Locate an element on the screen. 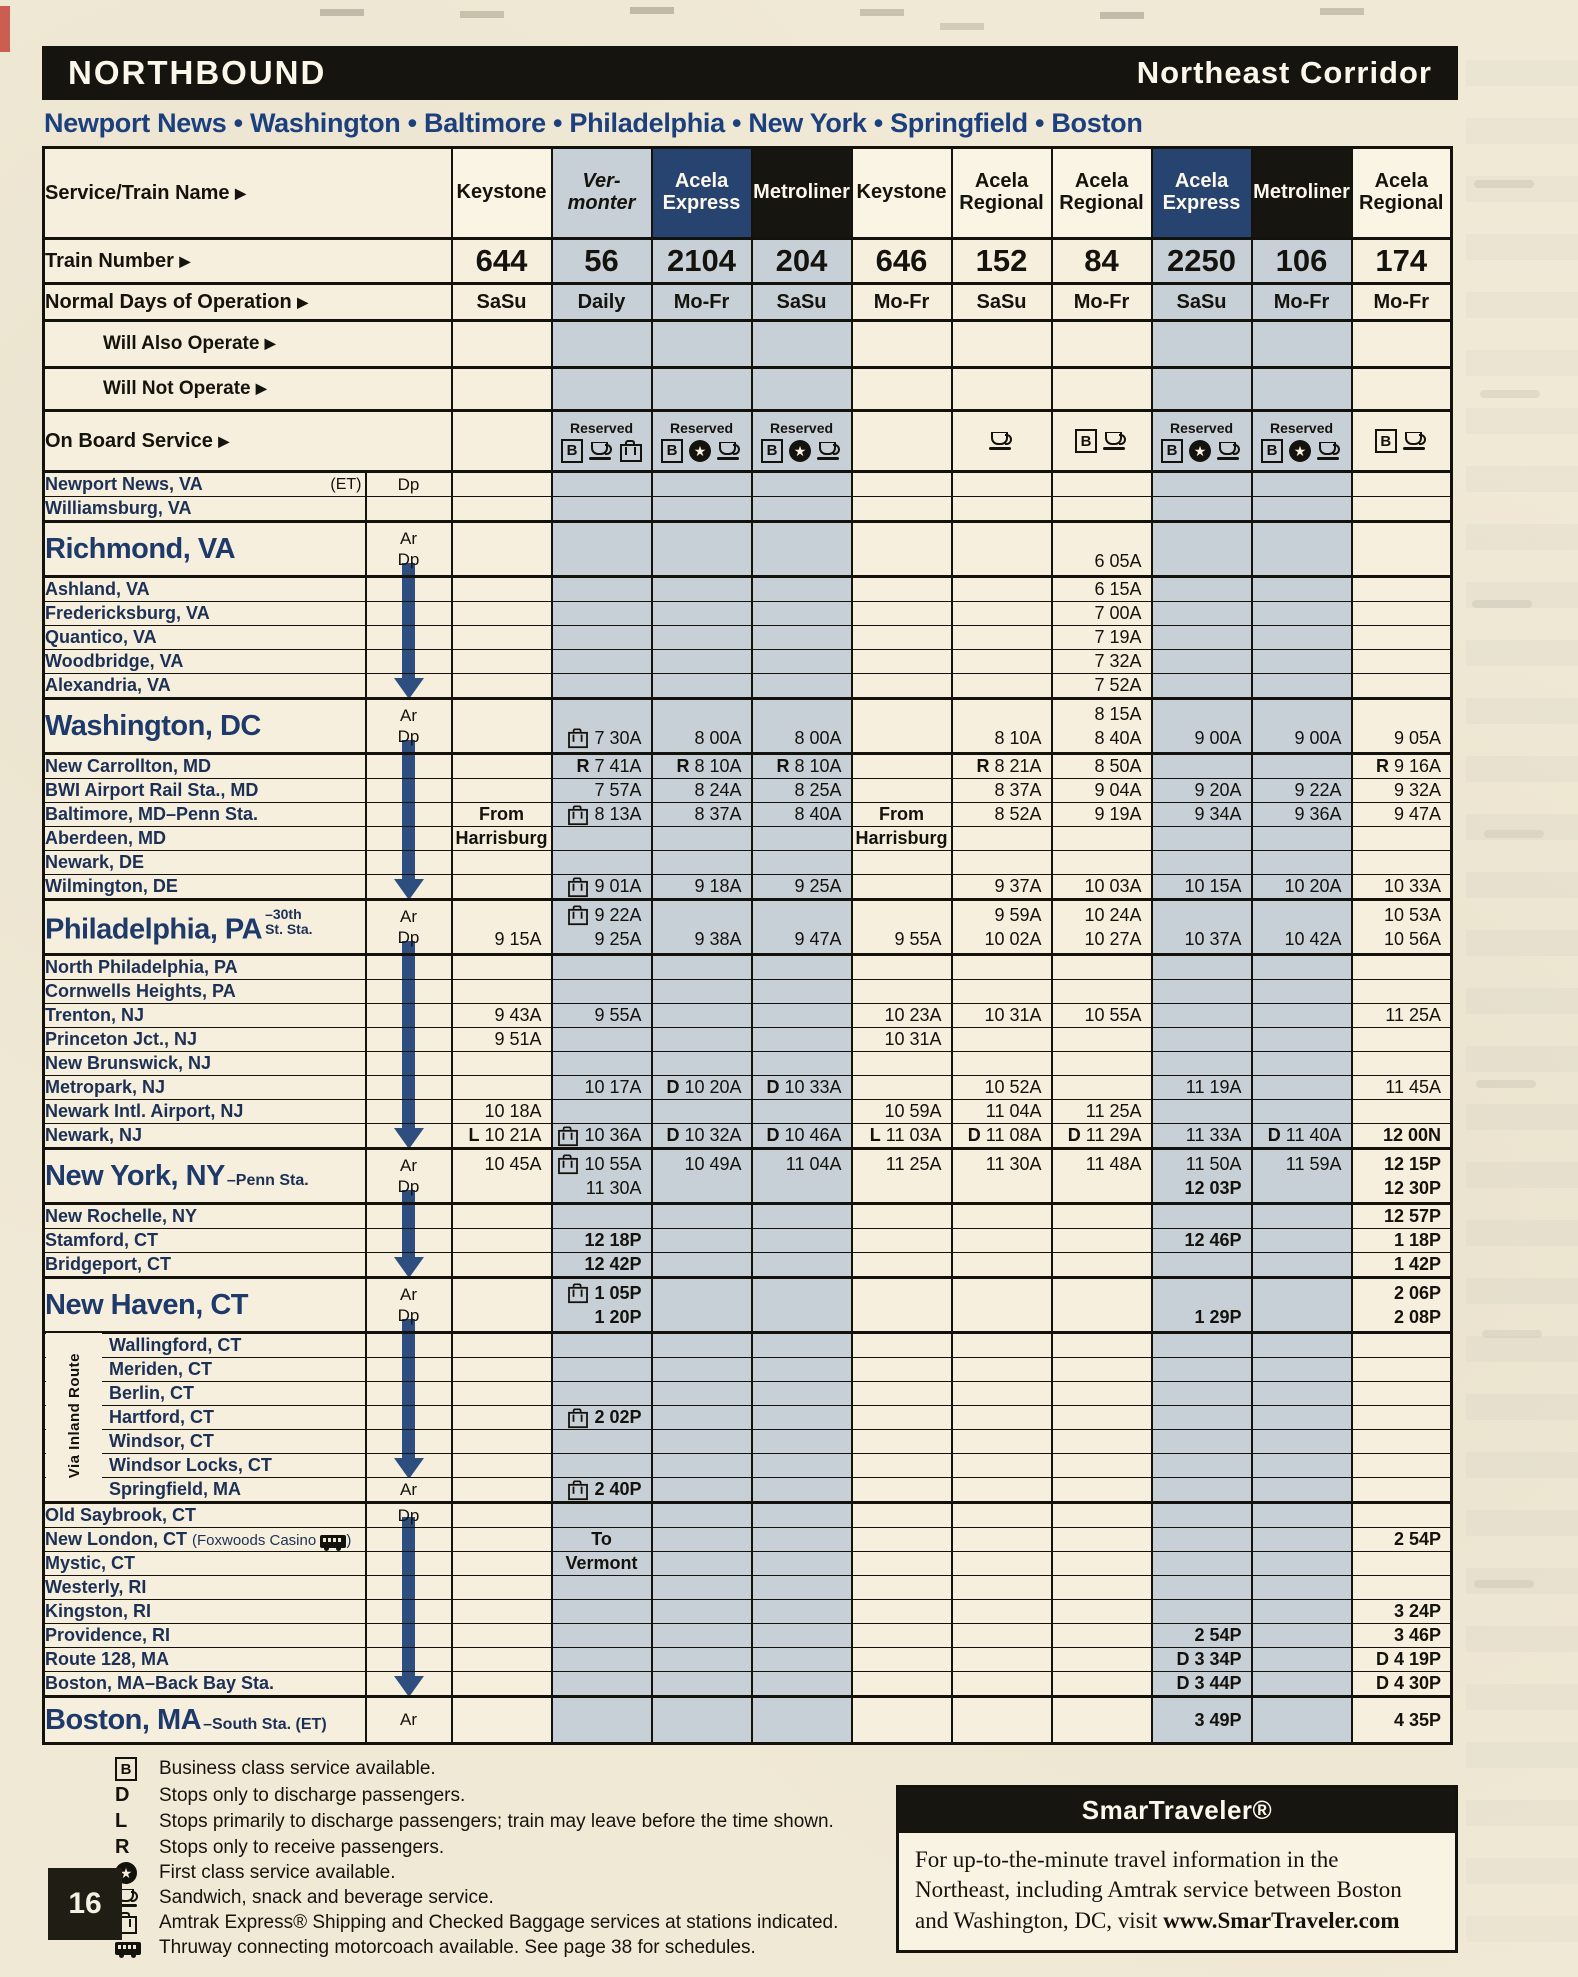 The width and height of the screenshot is (1578, 1977). station-name: Metropark, NJ is located at coordinates (105, 1087).